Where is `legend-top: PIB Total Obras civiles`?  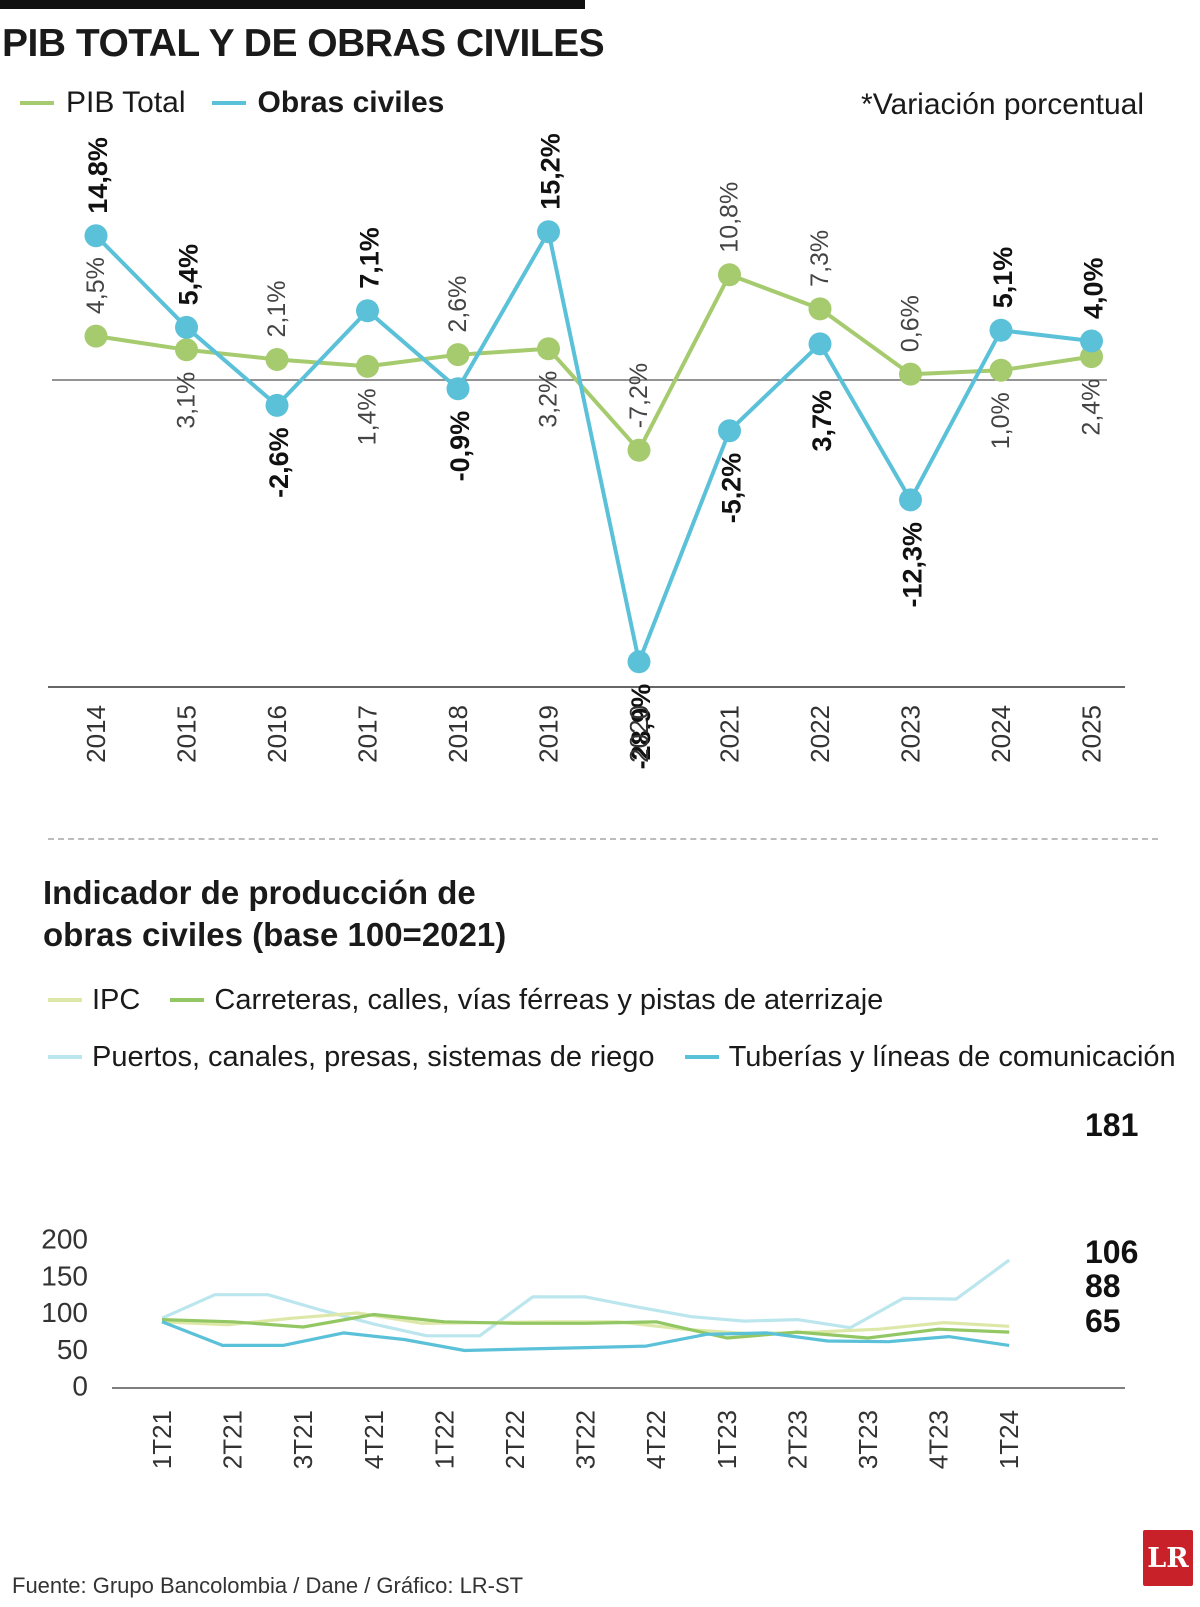 legend-top: PIB Total Obras civiles is located at coordinates (232, 103).